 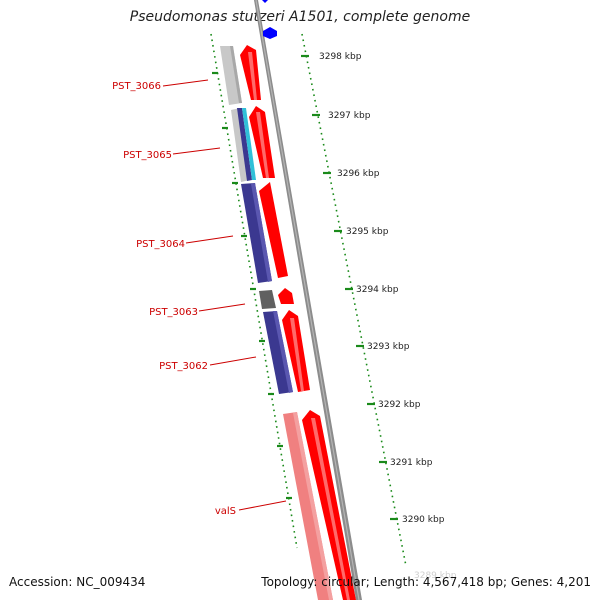 I want to click on gene-label: PST_3062, so click(x=183, y=366).